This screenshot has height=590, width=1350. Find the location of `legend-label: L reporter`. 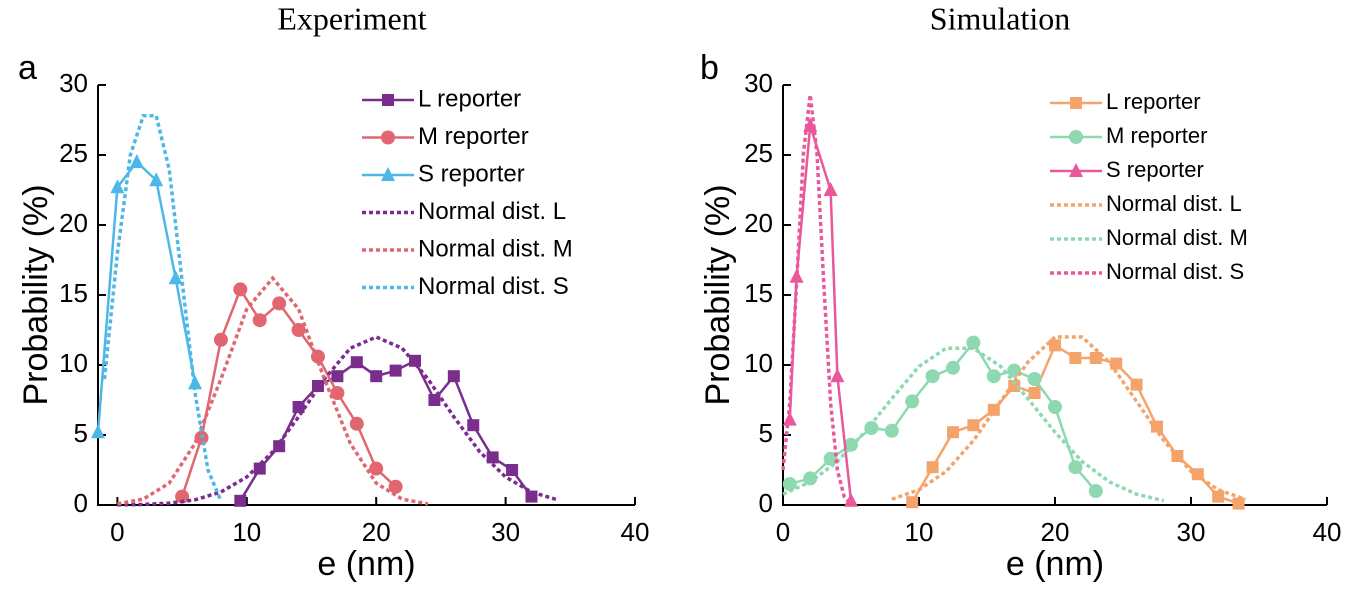

legend-label: L reporter is located at coordinates (1153, 101).